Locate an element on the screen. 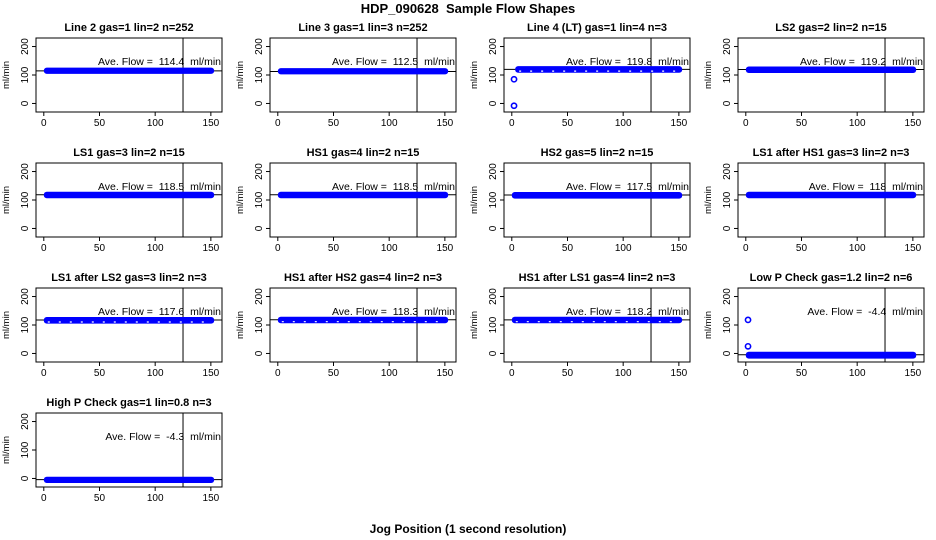  ave-flow-annotation: Ave. Flow = 118 ml/min is located at coordinates (866, 187).